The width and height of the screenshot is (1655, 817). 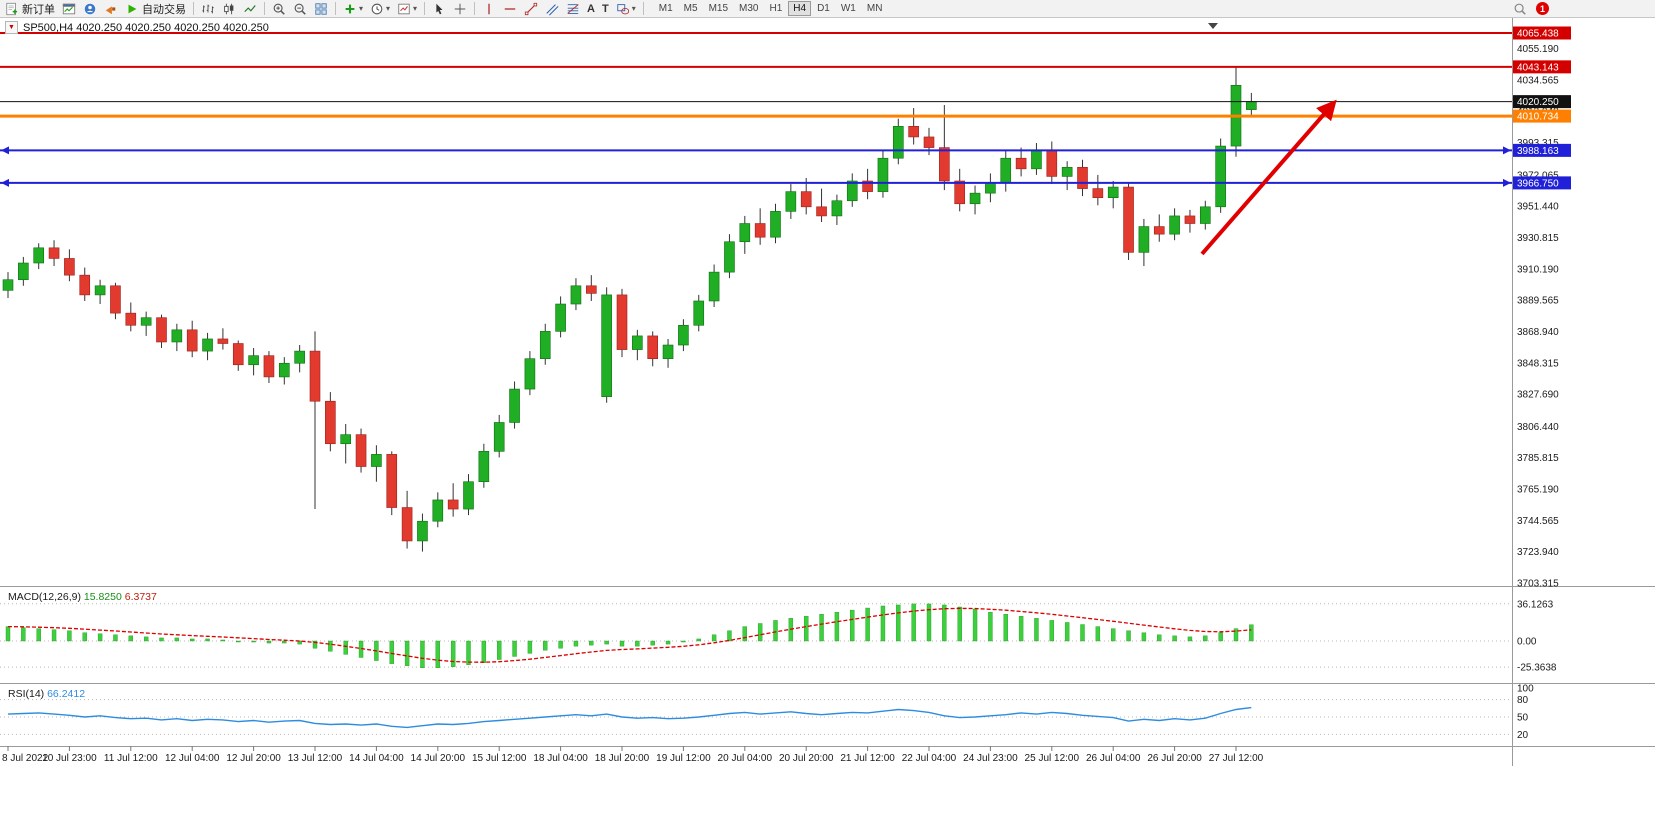 I want to click on fibonacci-button, so click(x=573, y=9).